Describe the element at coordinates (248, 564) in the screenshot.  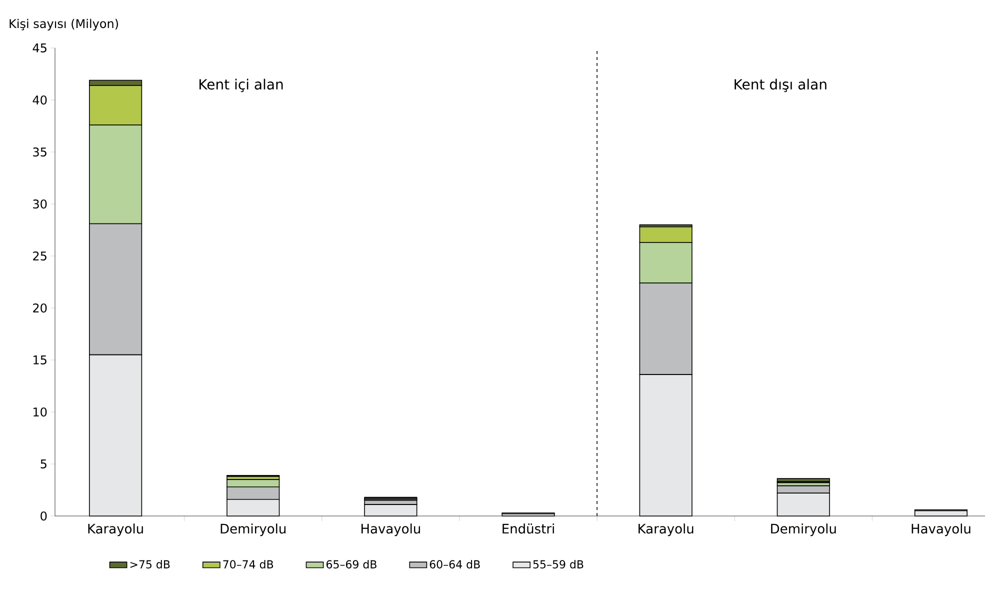
I see `legend-label: 70–74 dB` at that location.